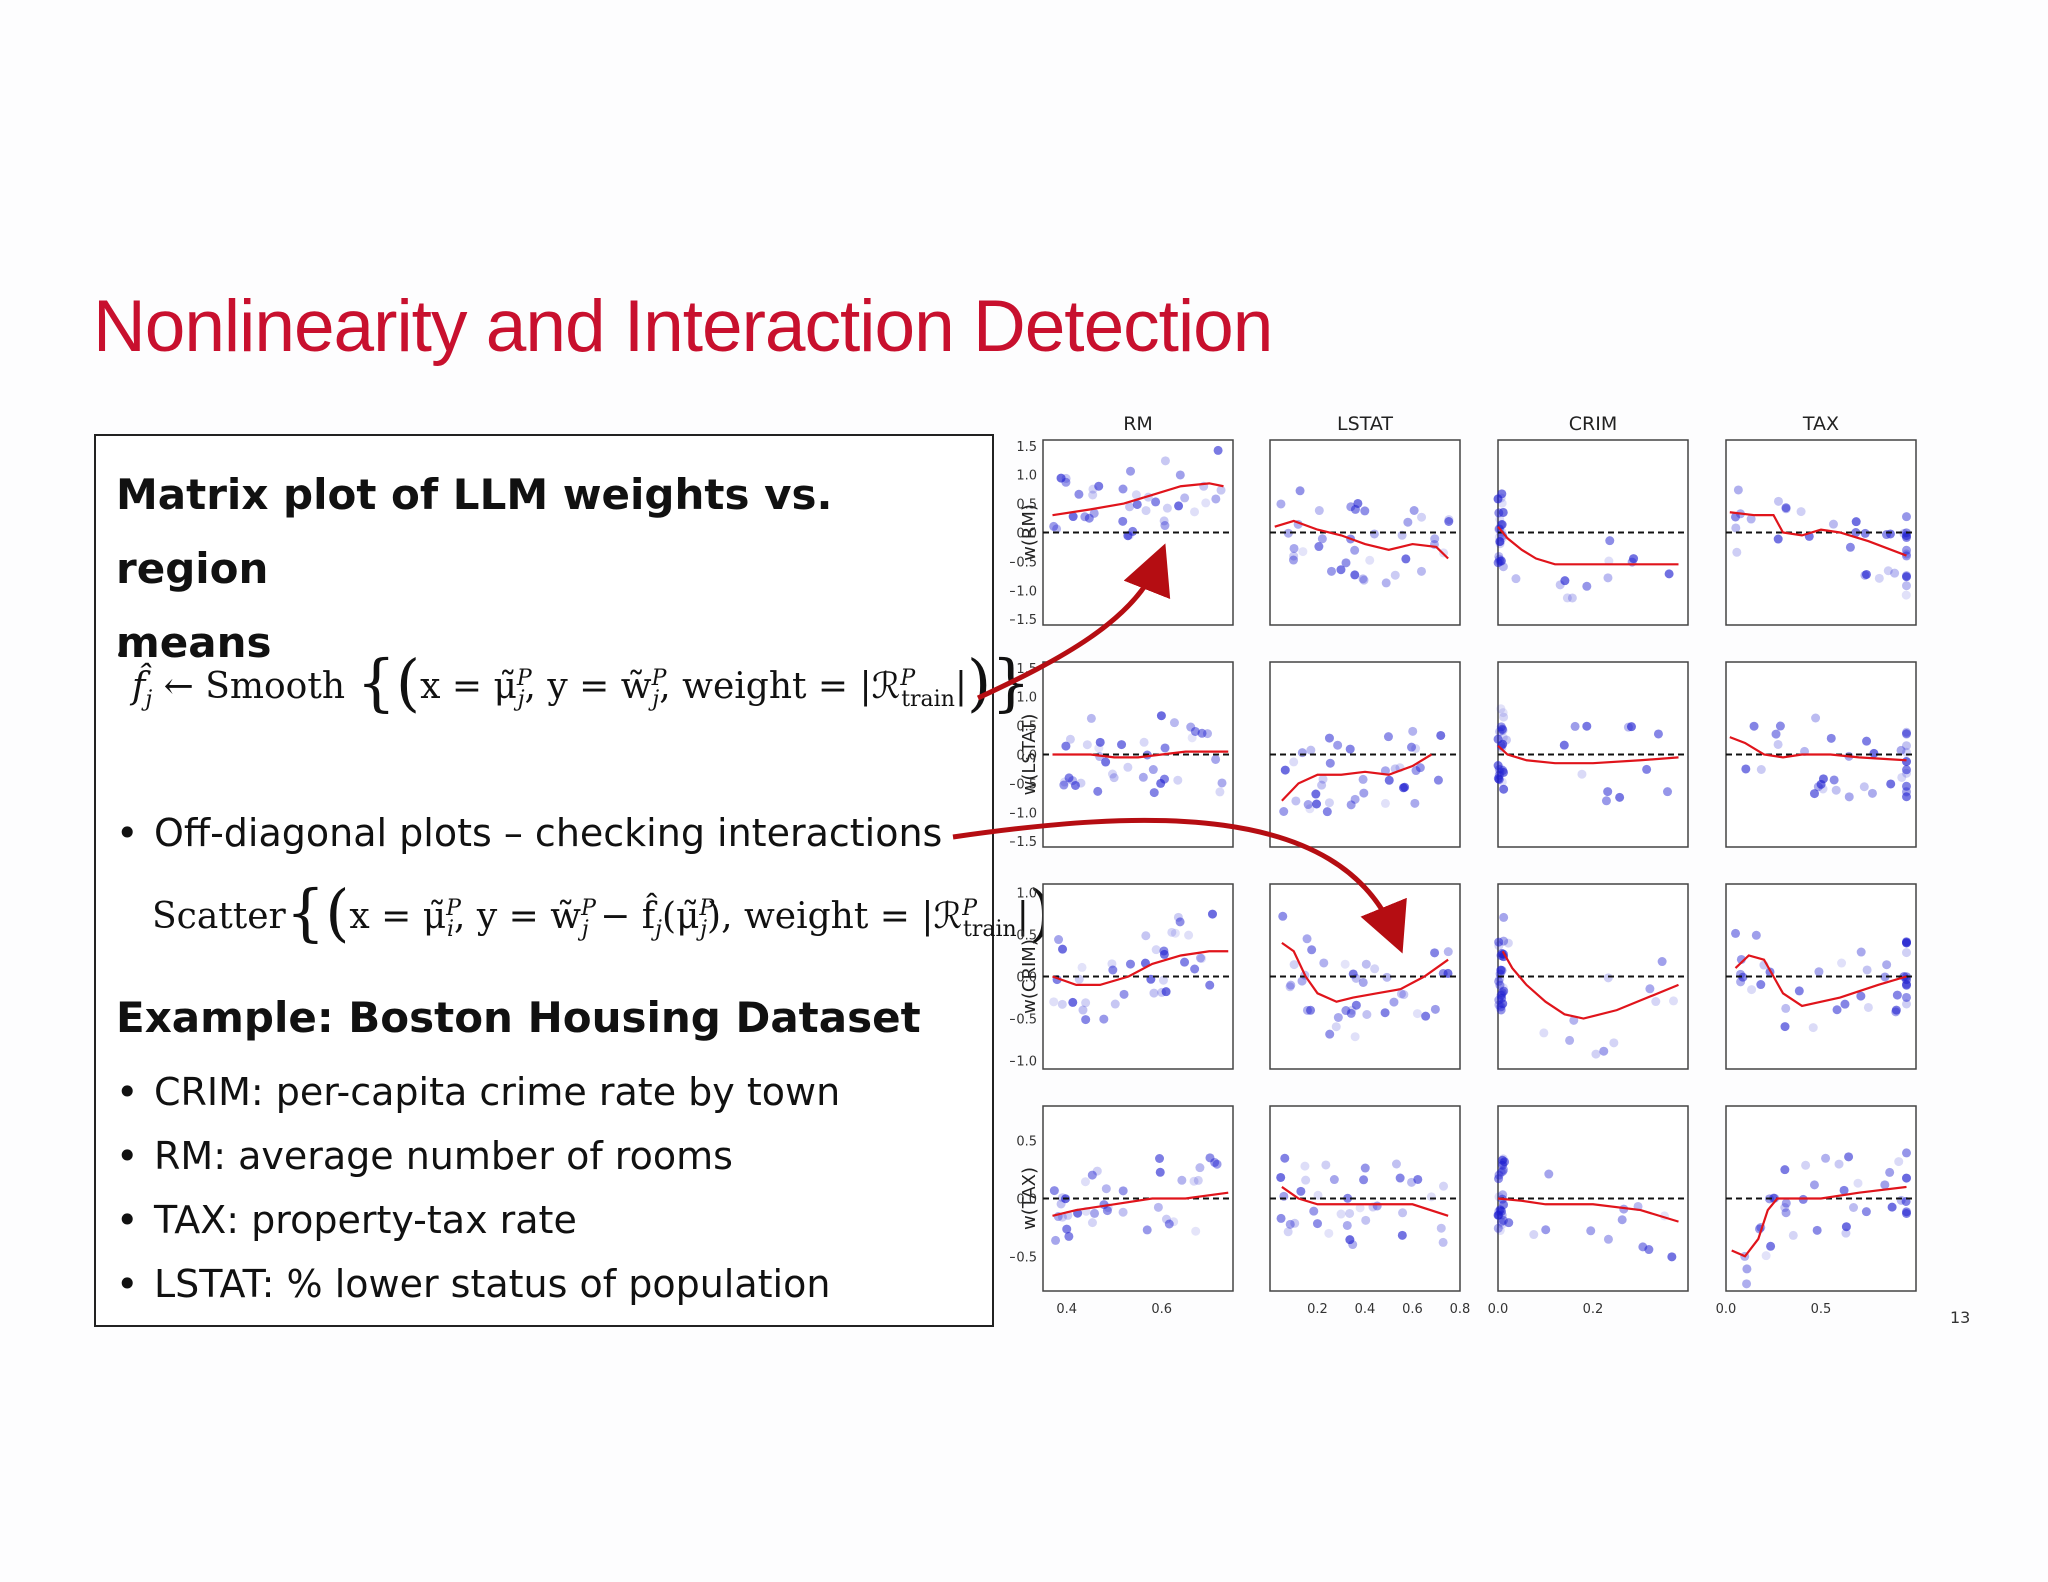 This screenshot has height=1582, width=2048. What do you see at coordinates (1026, 756) in the screenshot?
I see `y-tick-label: 0.0` at bounding box center [1026, 756].